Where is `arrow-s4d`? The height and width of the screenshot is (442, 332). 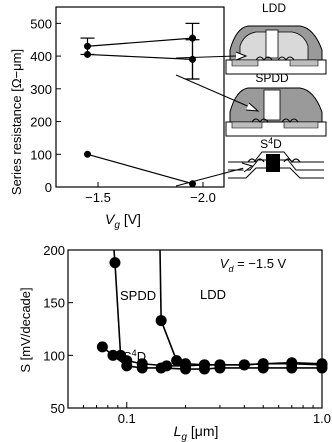
arrow-s4d is located at coordinates (210, 177).